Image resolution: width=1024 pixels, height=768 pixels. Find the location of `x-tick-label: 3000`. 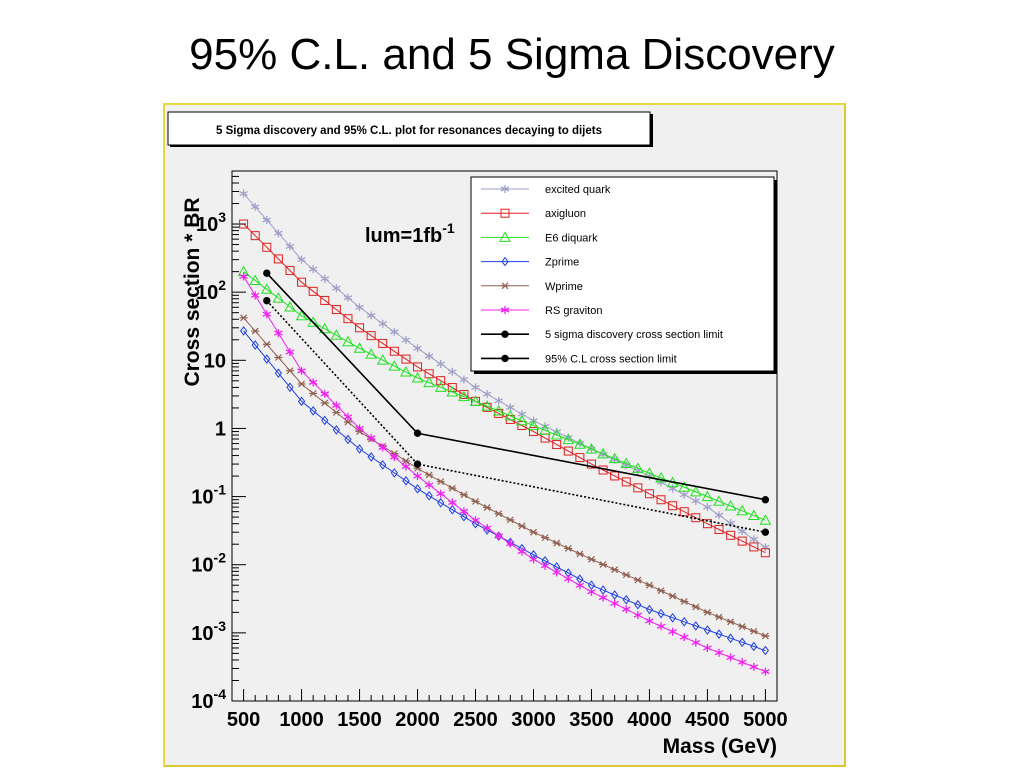

x-tick-label: 3000 is located at coordinates (533, 720).